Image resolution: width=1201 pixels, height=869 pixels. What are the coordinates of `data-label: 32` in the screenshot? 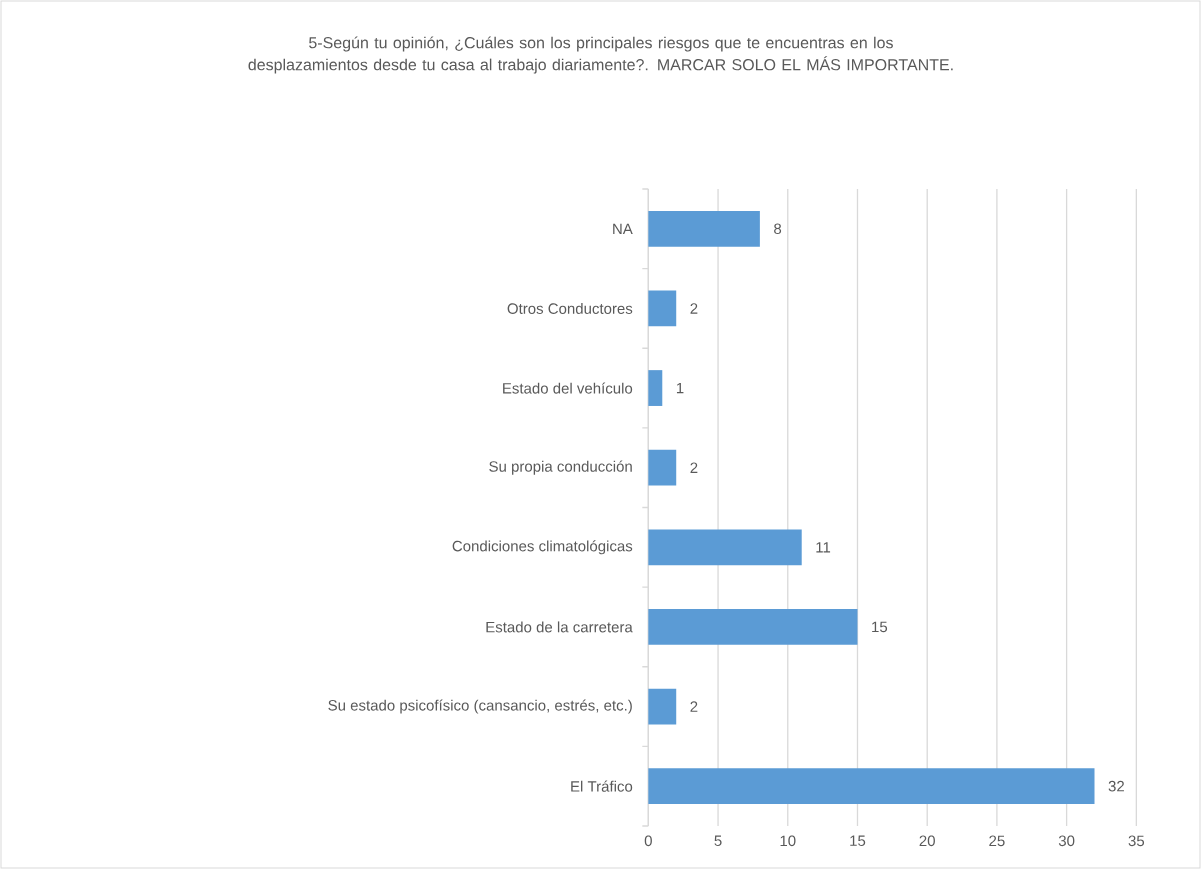 It's located at (1116, 786).